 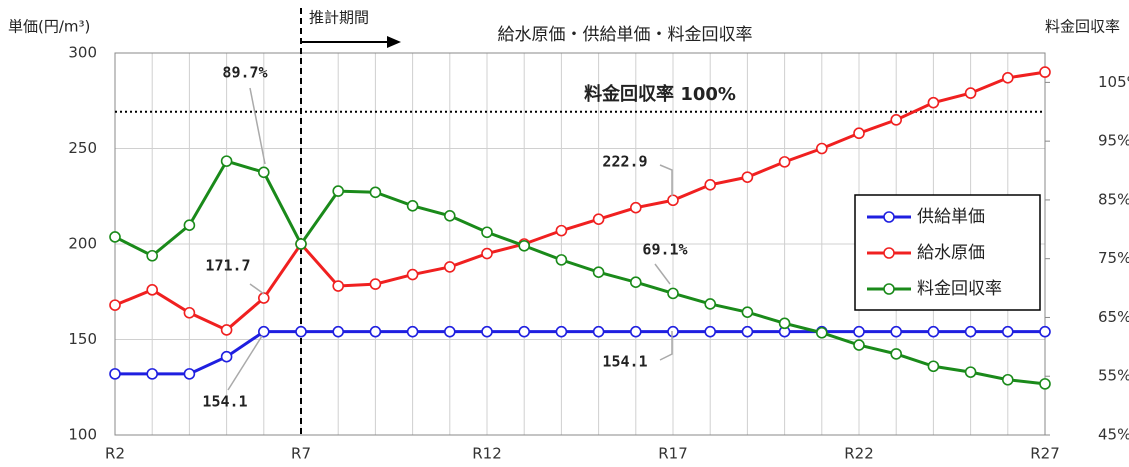 I want to click on reference-label: 料金回収率 100%, so click(x=660, y=94).